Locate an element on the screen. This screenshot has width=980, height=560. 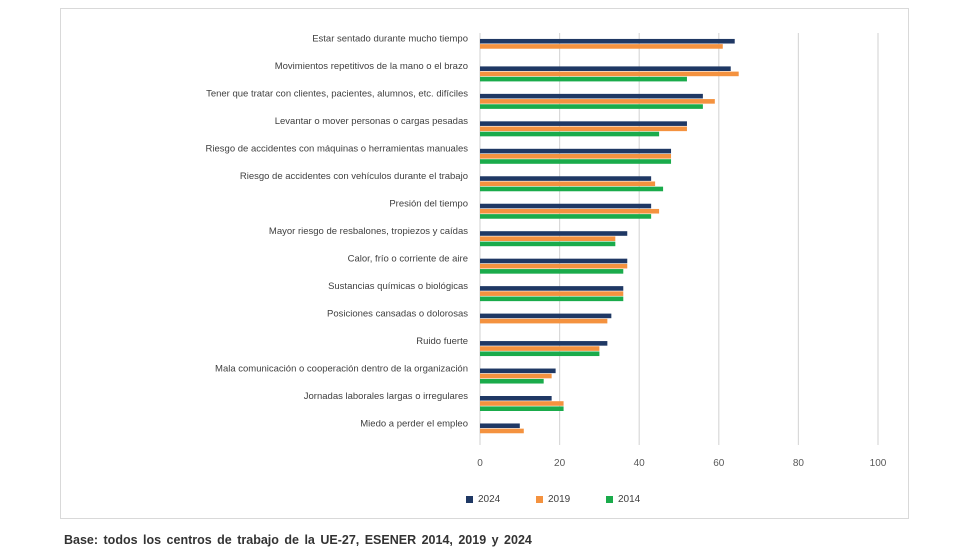
category-label: Posiciones cansadas o dolorosas is located at coordinates (397, 313).